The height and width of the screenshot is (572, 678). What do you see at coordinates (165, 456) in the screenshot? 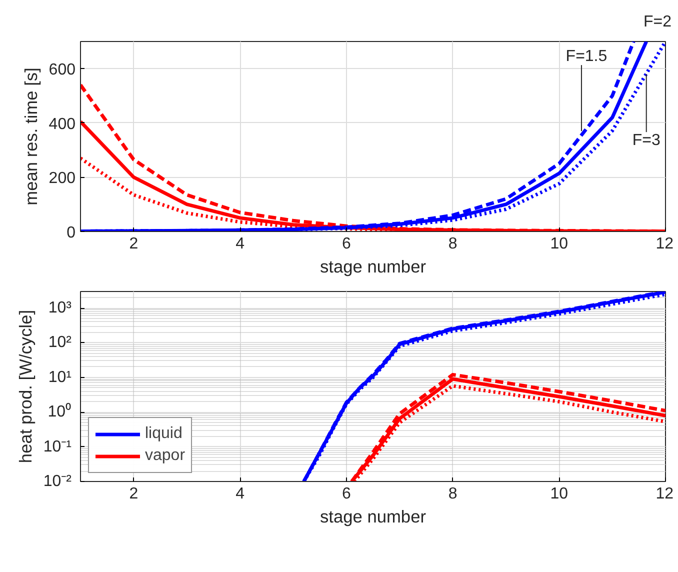
I see `legend-label: vapor` at bounding box center [165, 456].